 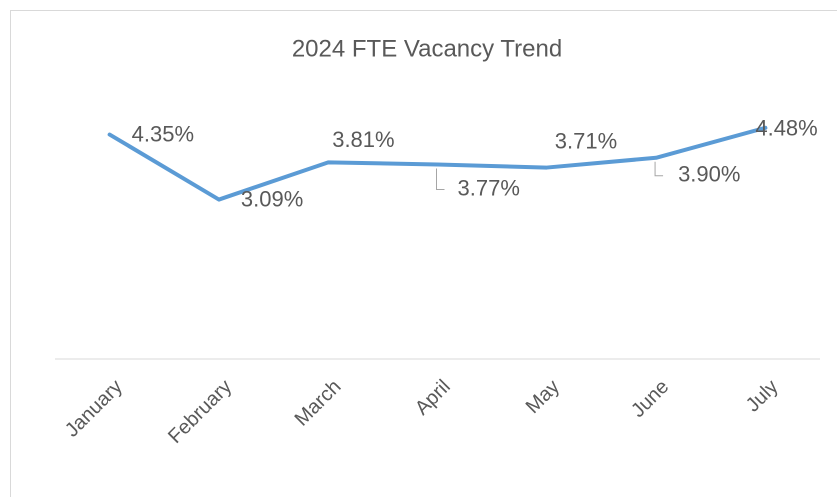 What do you see at coordinates (586, 140) in the screenshot?
I see `data-label: 3.71%` at bounding box center [586, 140].